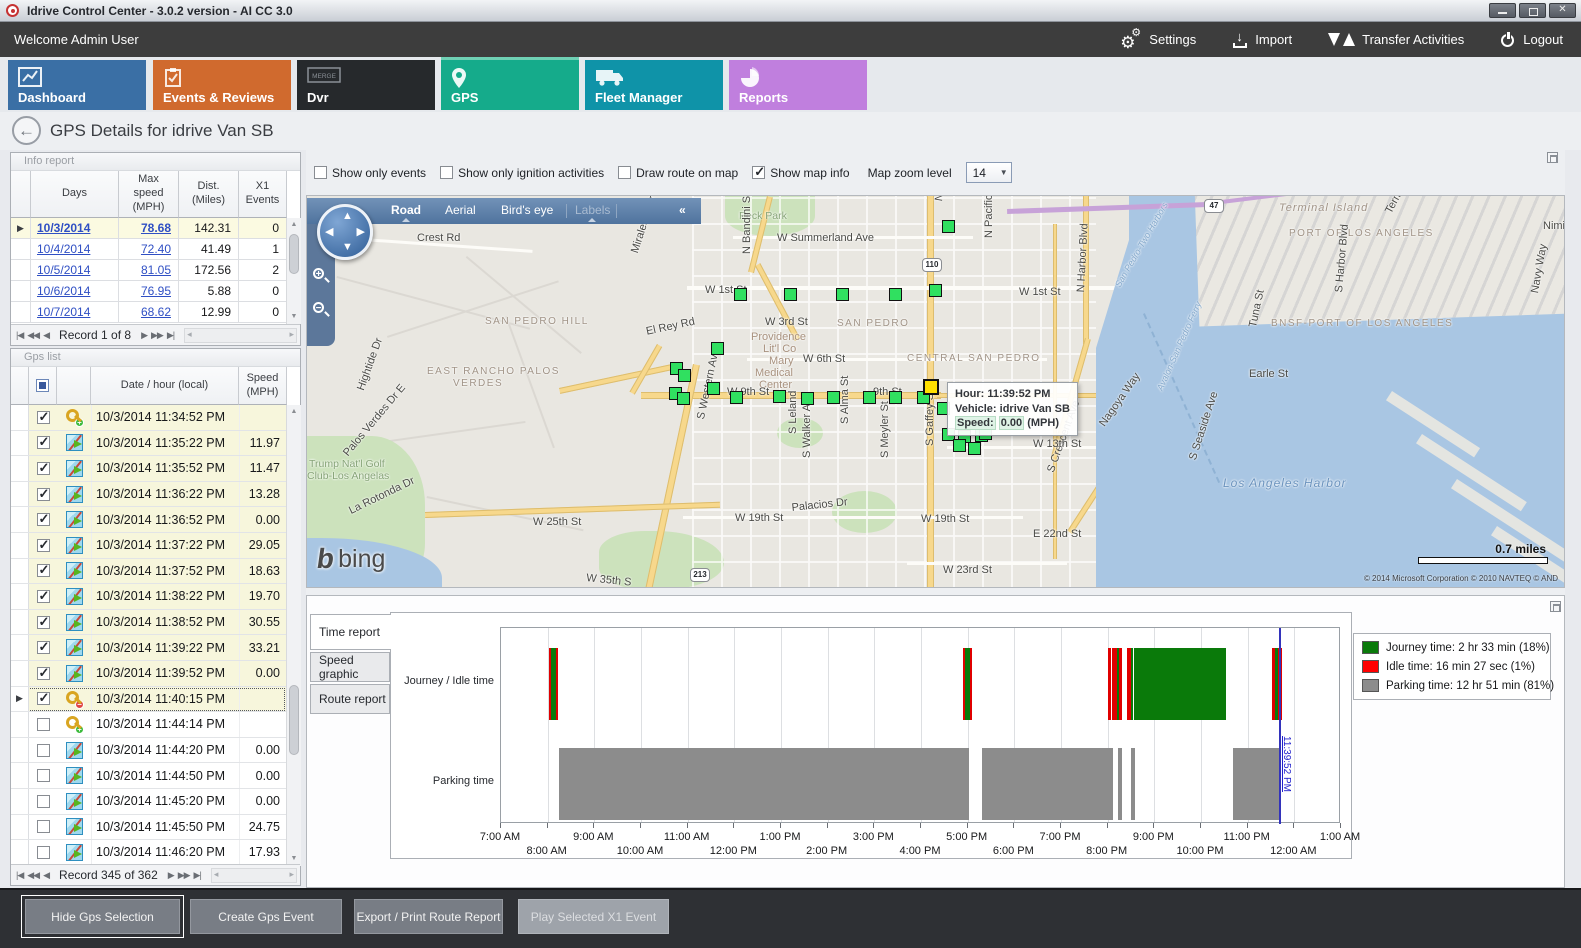 This screenshot has width=1581, height=948. What do you see at coordinates (149, 228) in the screenshot?
I see `info-row-max-speed: 78.68` at bounding box center [149, 228].